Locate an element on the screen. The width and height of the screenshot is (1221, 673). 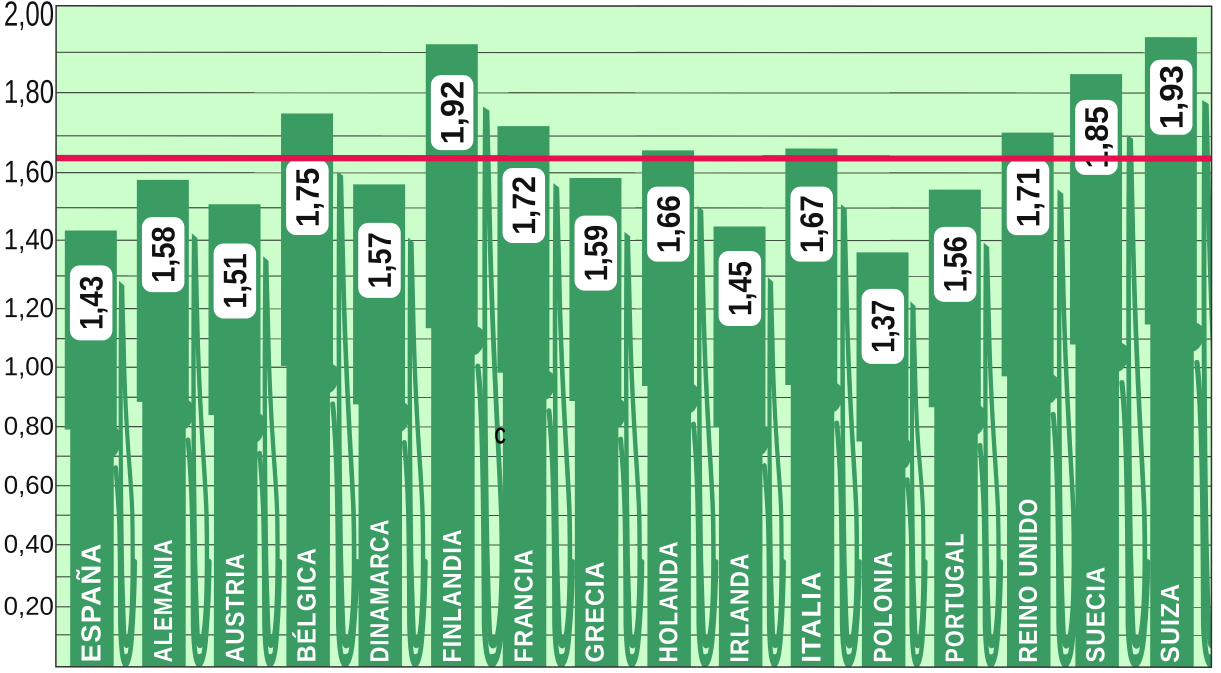
svg-text: 2,00 is located at coordinates (29, 17).